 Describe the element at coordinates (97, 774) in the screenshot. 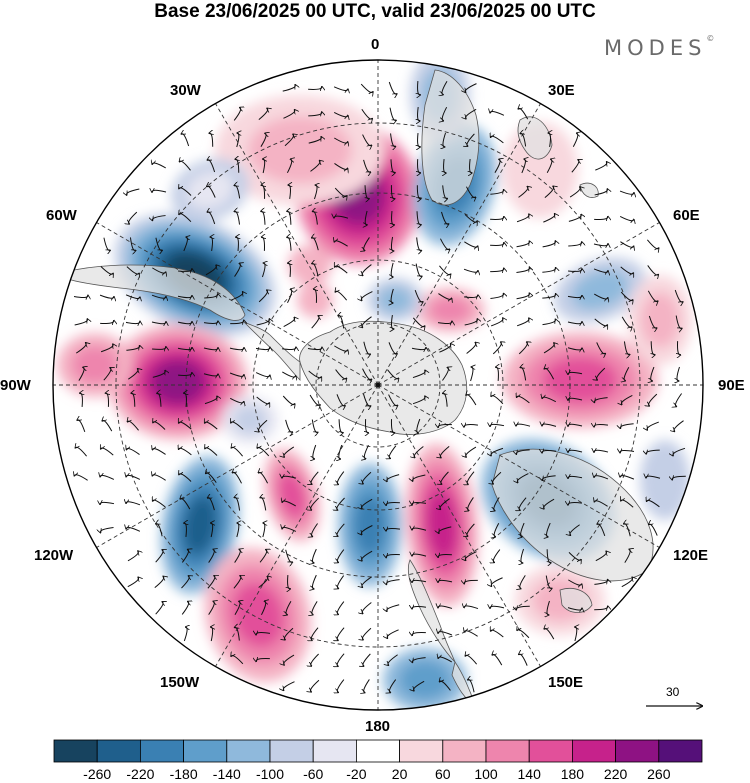

I see `colorbar-tick-label: -260` at that location.